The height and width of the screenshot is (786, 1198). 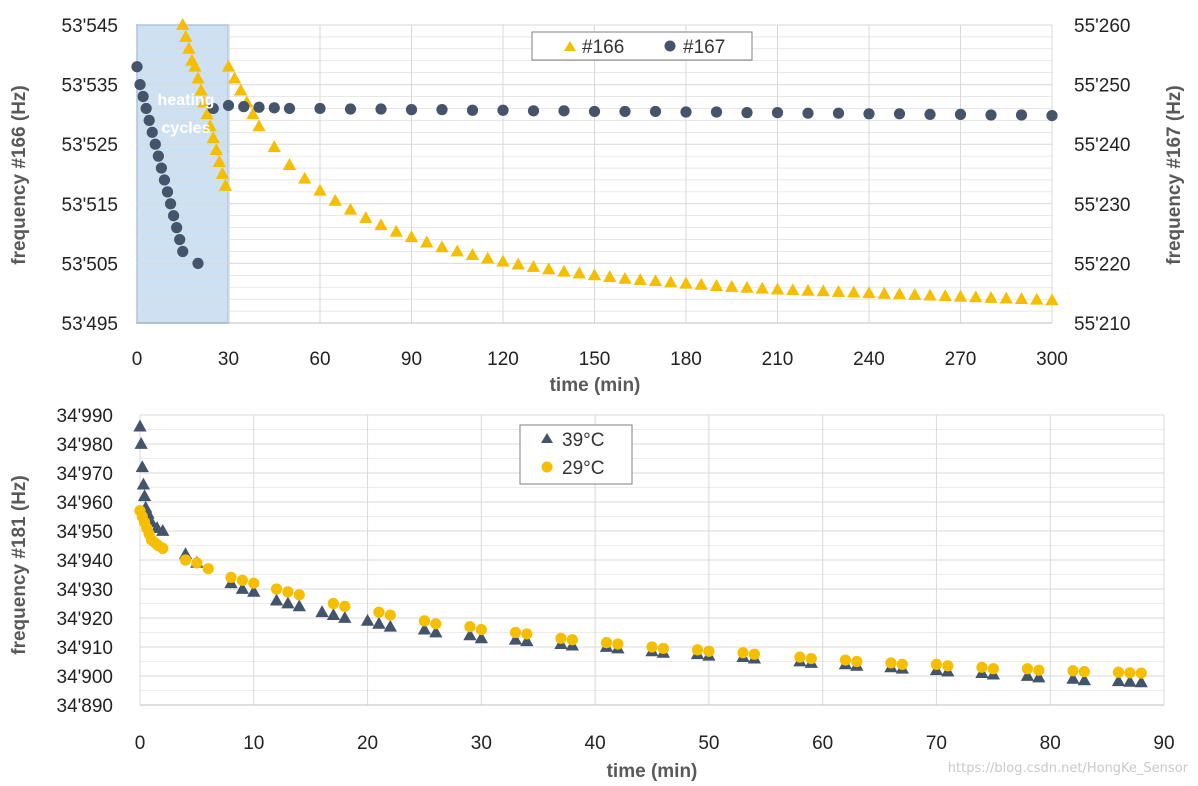 What do you see at coordinates (85, 590) in the screenshot?
I see `y-tick-label: 34'930` at bounding box center [85, 590].